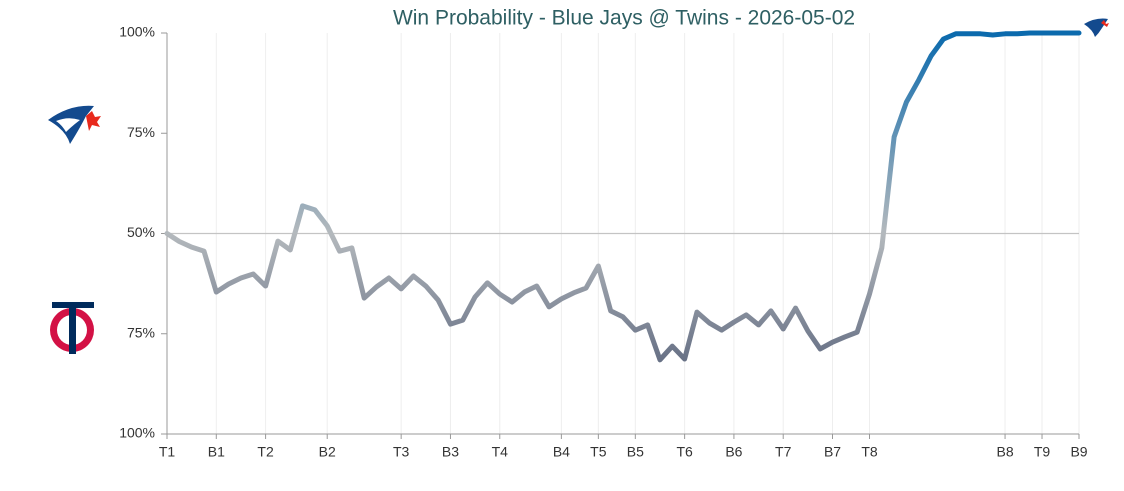 This screenshot has width=1124, height=491. Describe the element at coordinates (598, 452) in the screenshot. I see `x-tick-label: T5` at that location.